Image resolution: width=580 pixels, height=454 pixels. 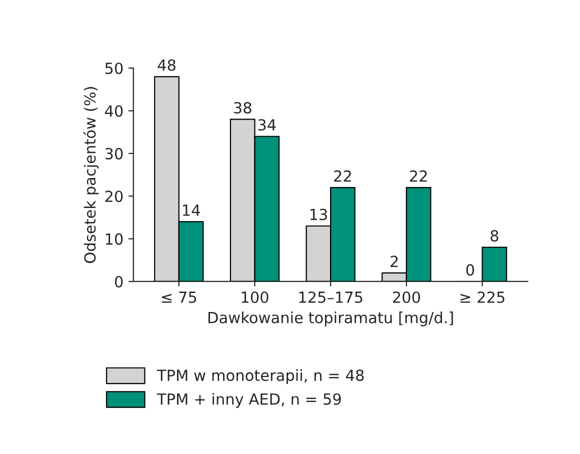 What do you see at coordinates (330, 319) in the screenshot?
I see `x-axis-title: Dawkowanie topiramatu [mg/d.]` at bounding box center [330, 319].